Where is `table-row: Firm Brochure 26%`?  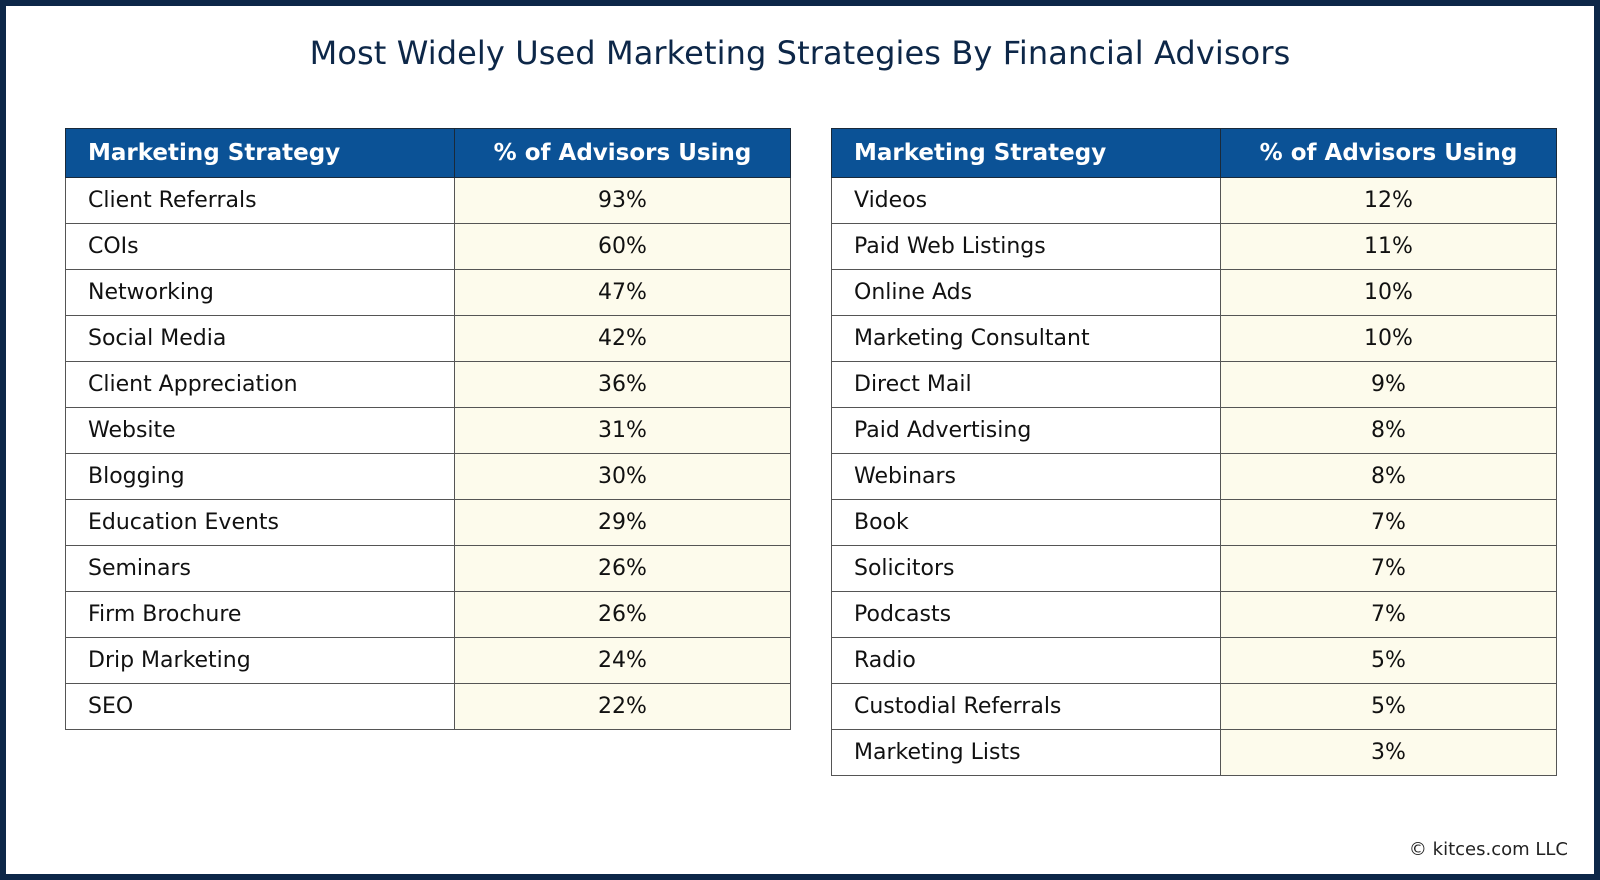
table-row: Firm Brochure 26% is located at coordinates (428, 614).